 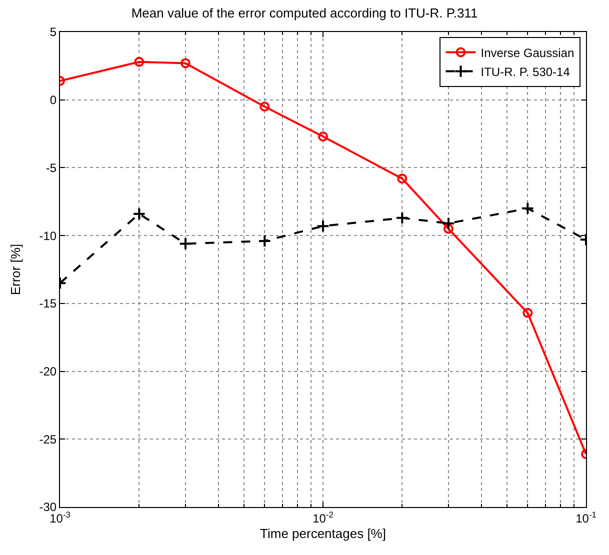 What do you see at coordinates (48, 507) in the screenshot?
I see `y-tick-label: -30` at bounding box center [48, 507].